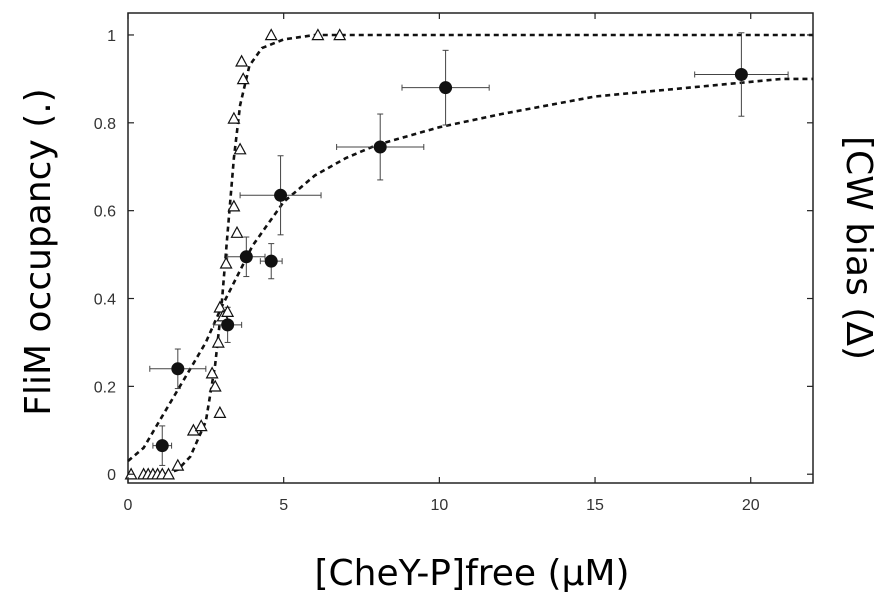  What do you see at coordinates (128, 505) in the screenshot?
I see `x-tick-label: 0` at bounding box center [128, 505].